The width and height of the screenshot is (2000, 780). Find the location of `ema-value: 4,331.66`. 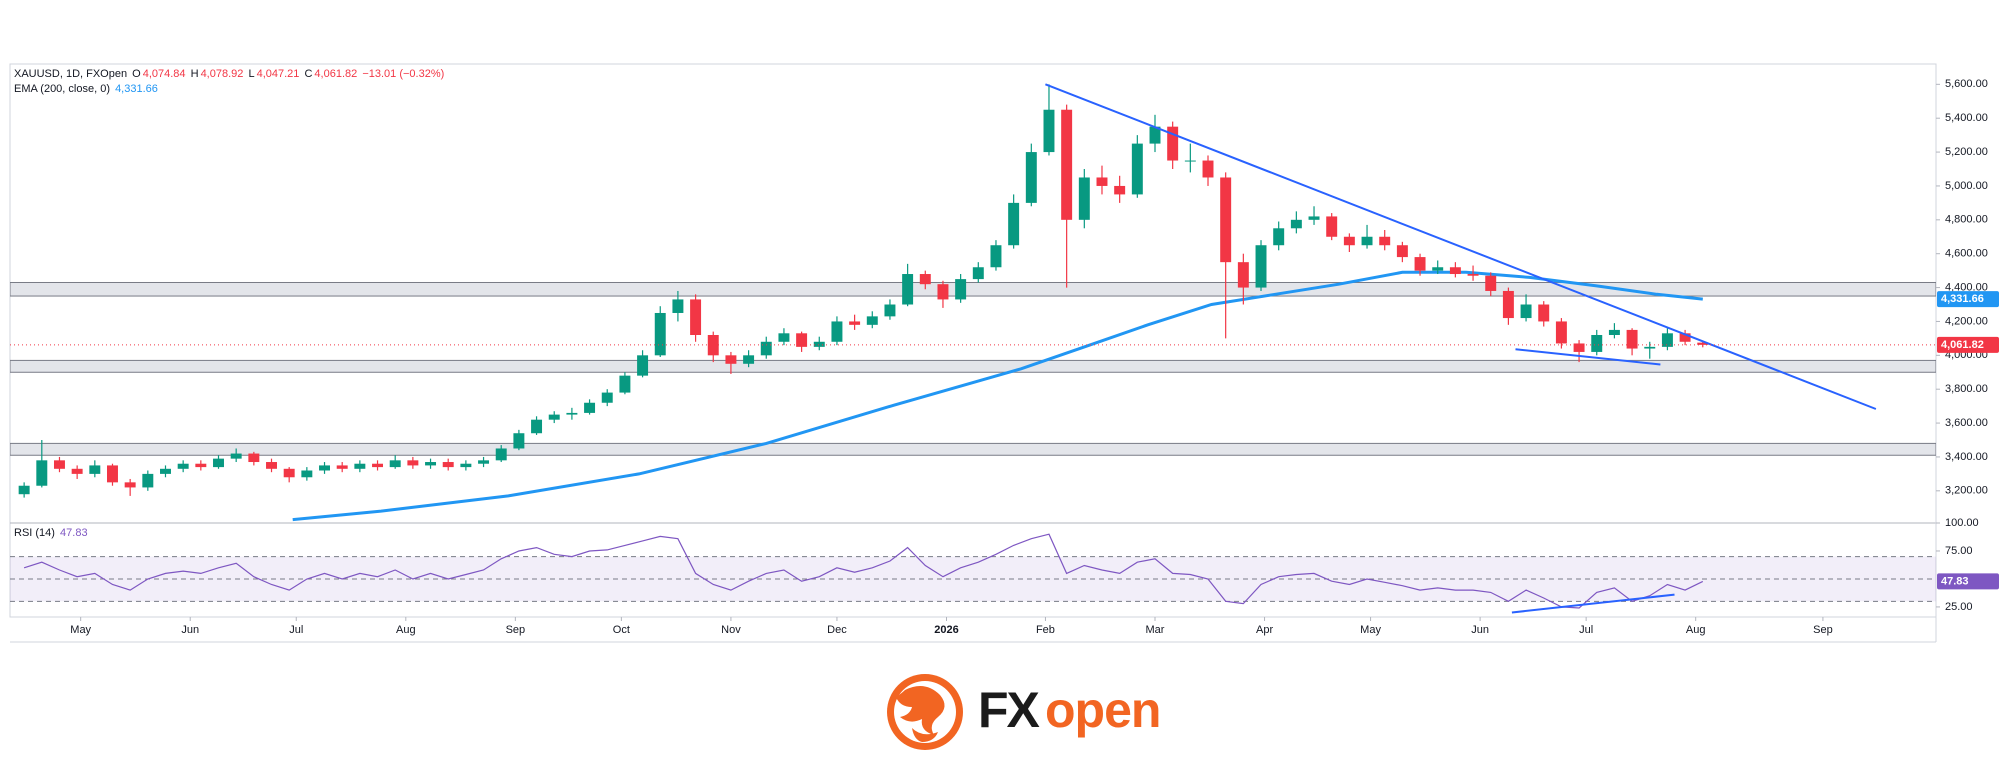

ema-value: 4,331.66 is located at coordinates (136, 89).